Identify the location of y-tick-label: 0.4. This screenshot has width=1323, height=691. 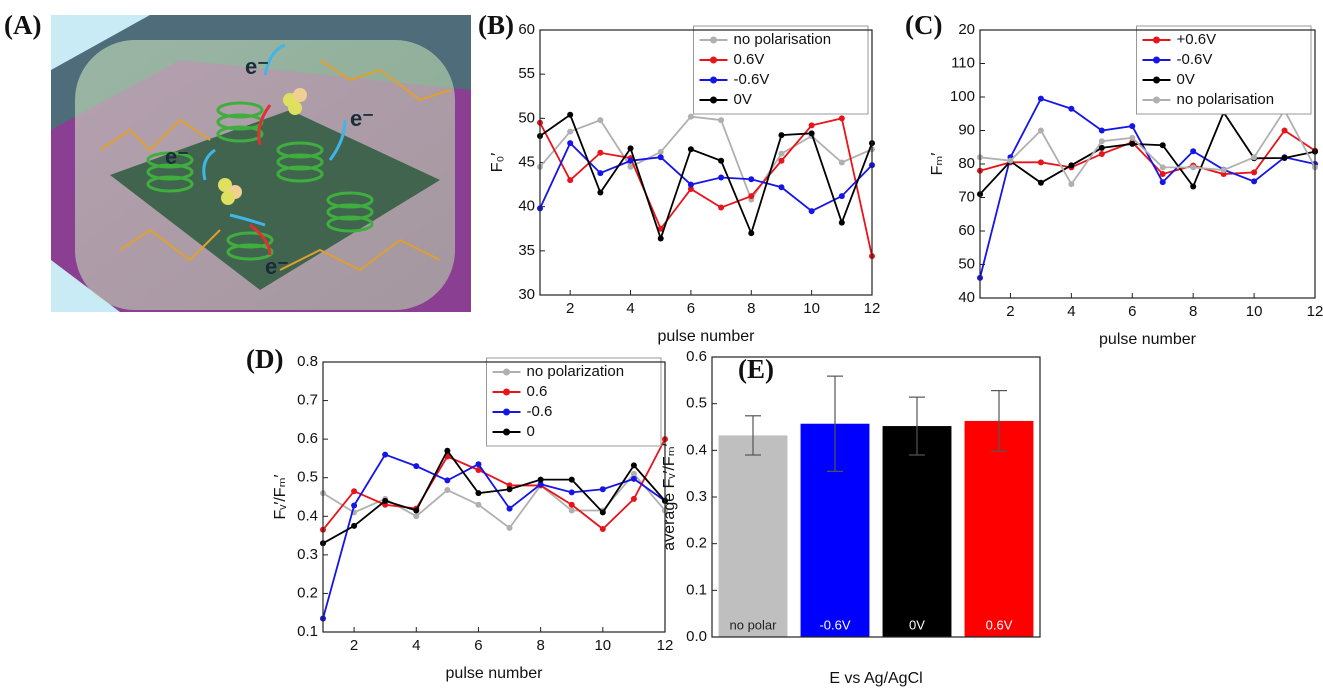
(307, 515).